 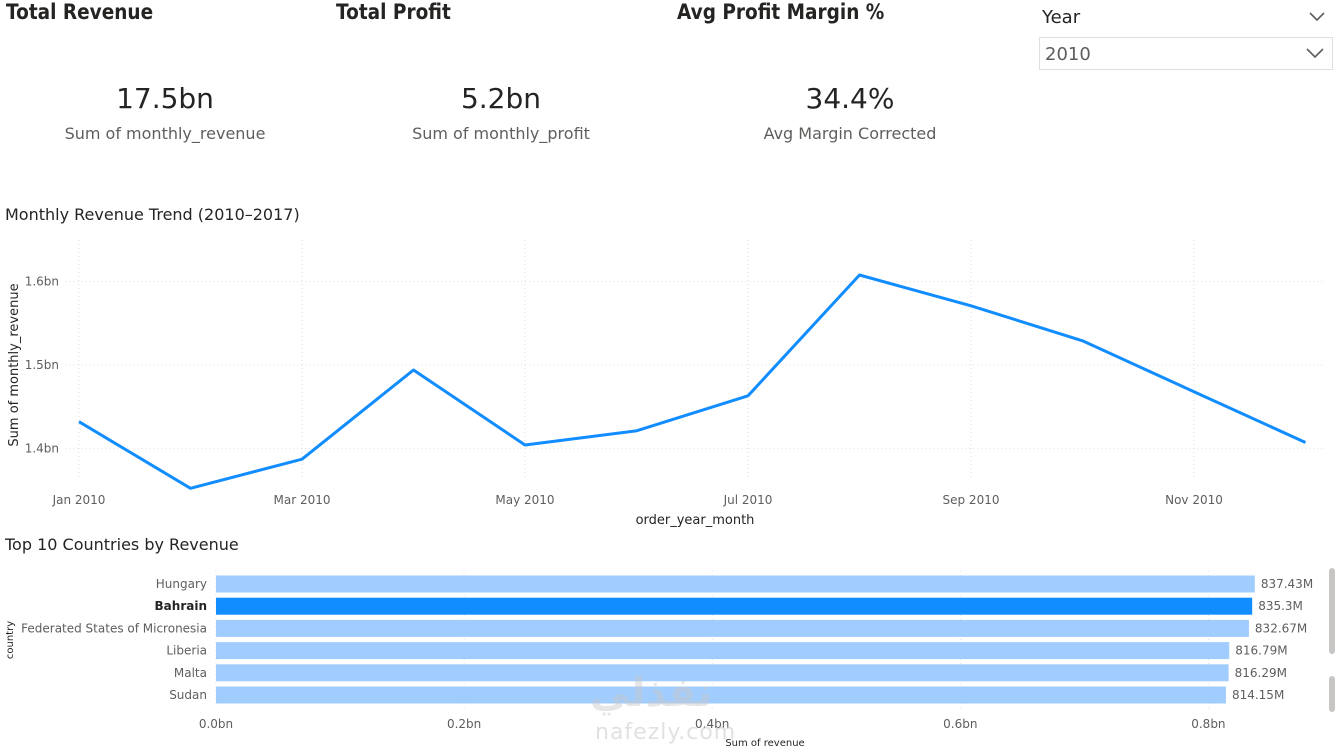 I want to click on x-tick-label: 0.6bn, so click(x=960, y=724).